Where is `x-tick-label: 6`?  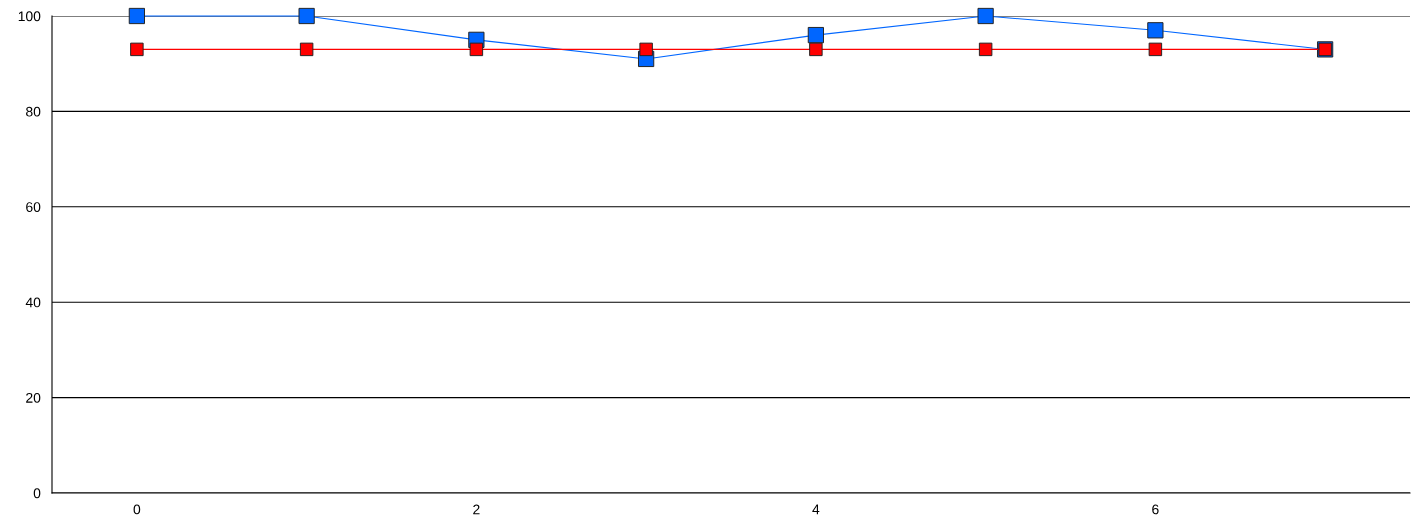
x-tick-label: 6 is located at coordinates (1155, 509).